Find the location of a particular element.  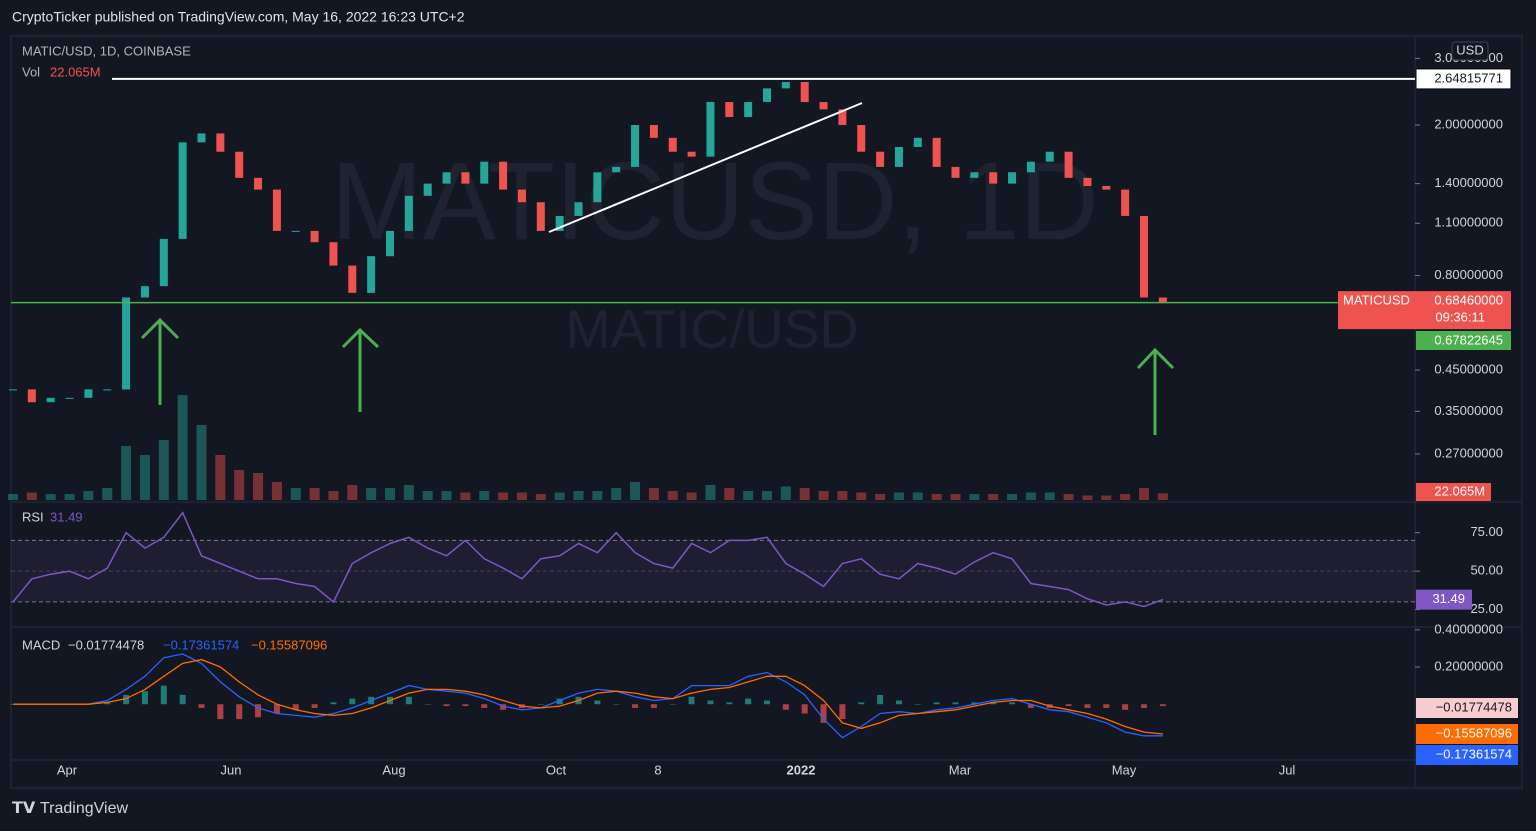

x-tick-label: Jun is located at coordinates (231, 769).